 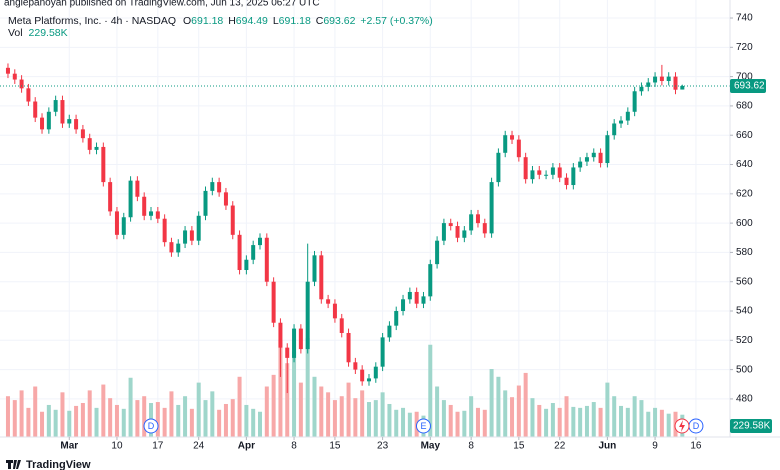 I want to click on y-tick-label: 480, so click(x=744, y=399).